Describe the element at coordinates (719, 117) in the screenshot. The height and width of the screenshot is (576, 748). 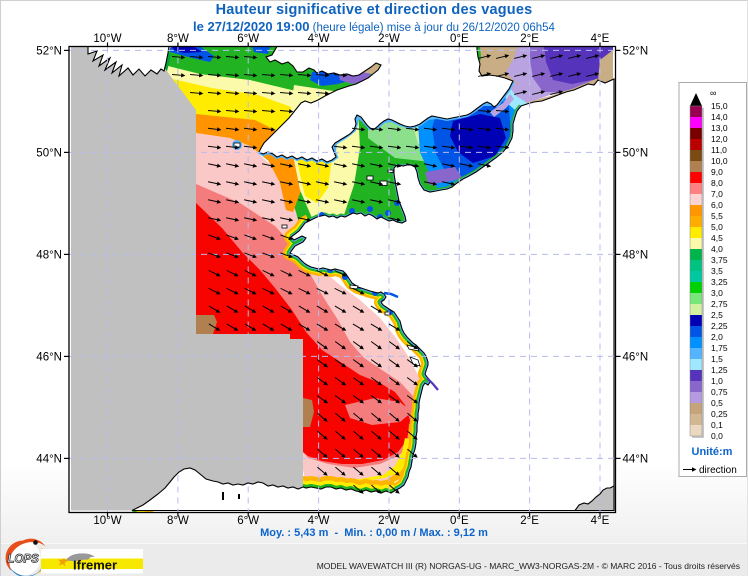
I see `svg-text: 14,0` at that location.